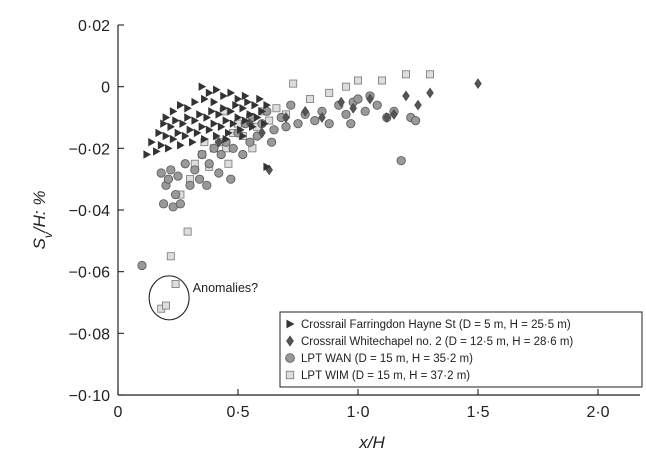 The height and width of the screenshot is (454, 646). What do you see at coordinates (89, 273) in the screenshot?
I see `y-tick-label: −0·06` at bounding box center [89, 273].